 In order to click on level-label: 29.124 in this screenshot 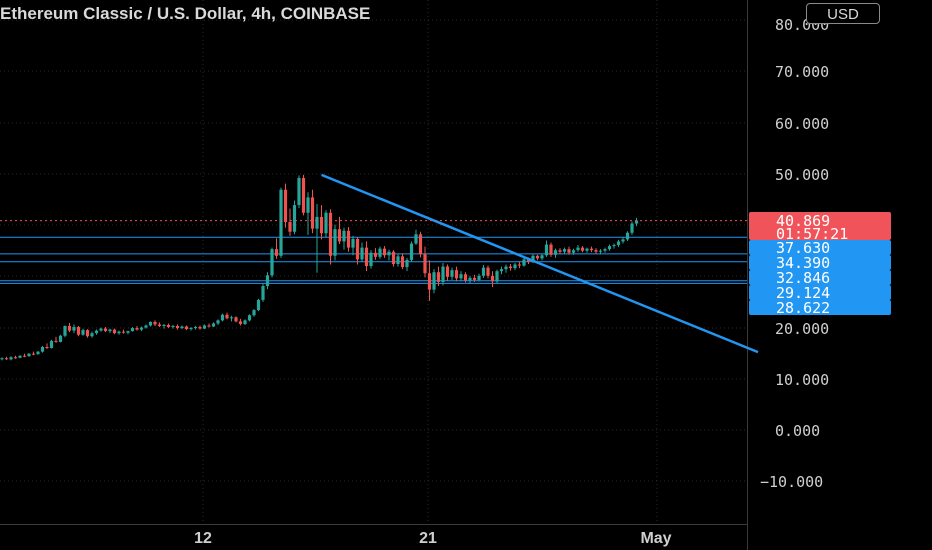, I will do `click(803, 293)`.